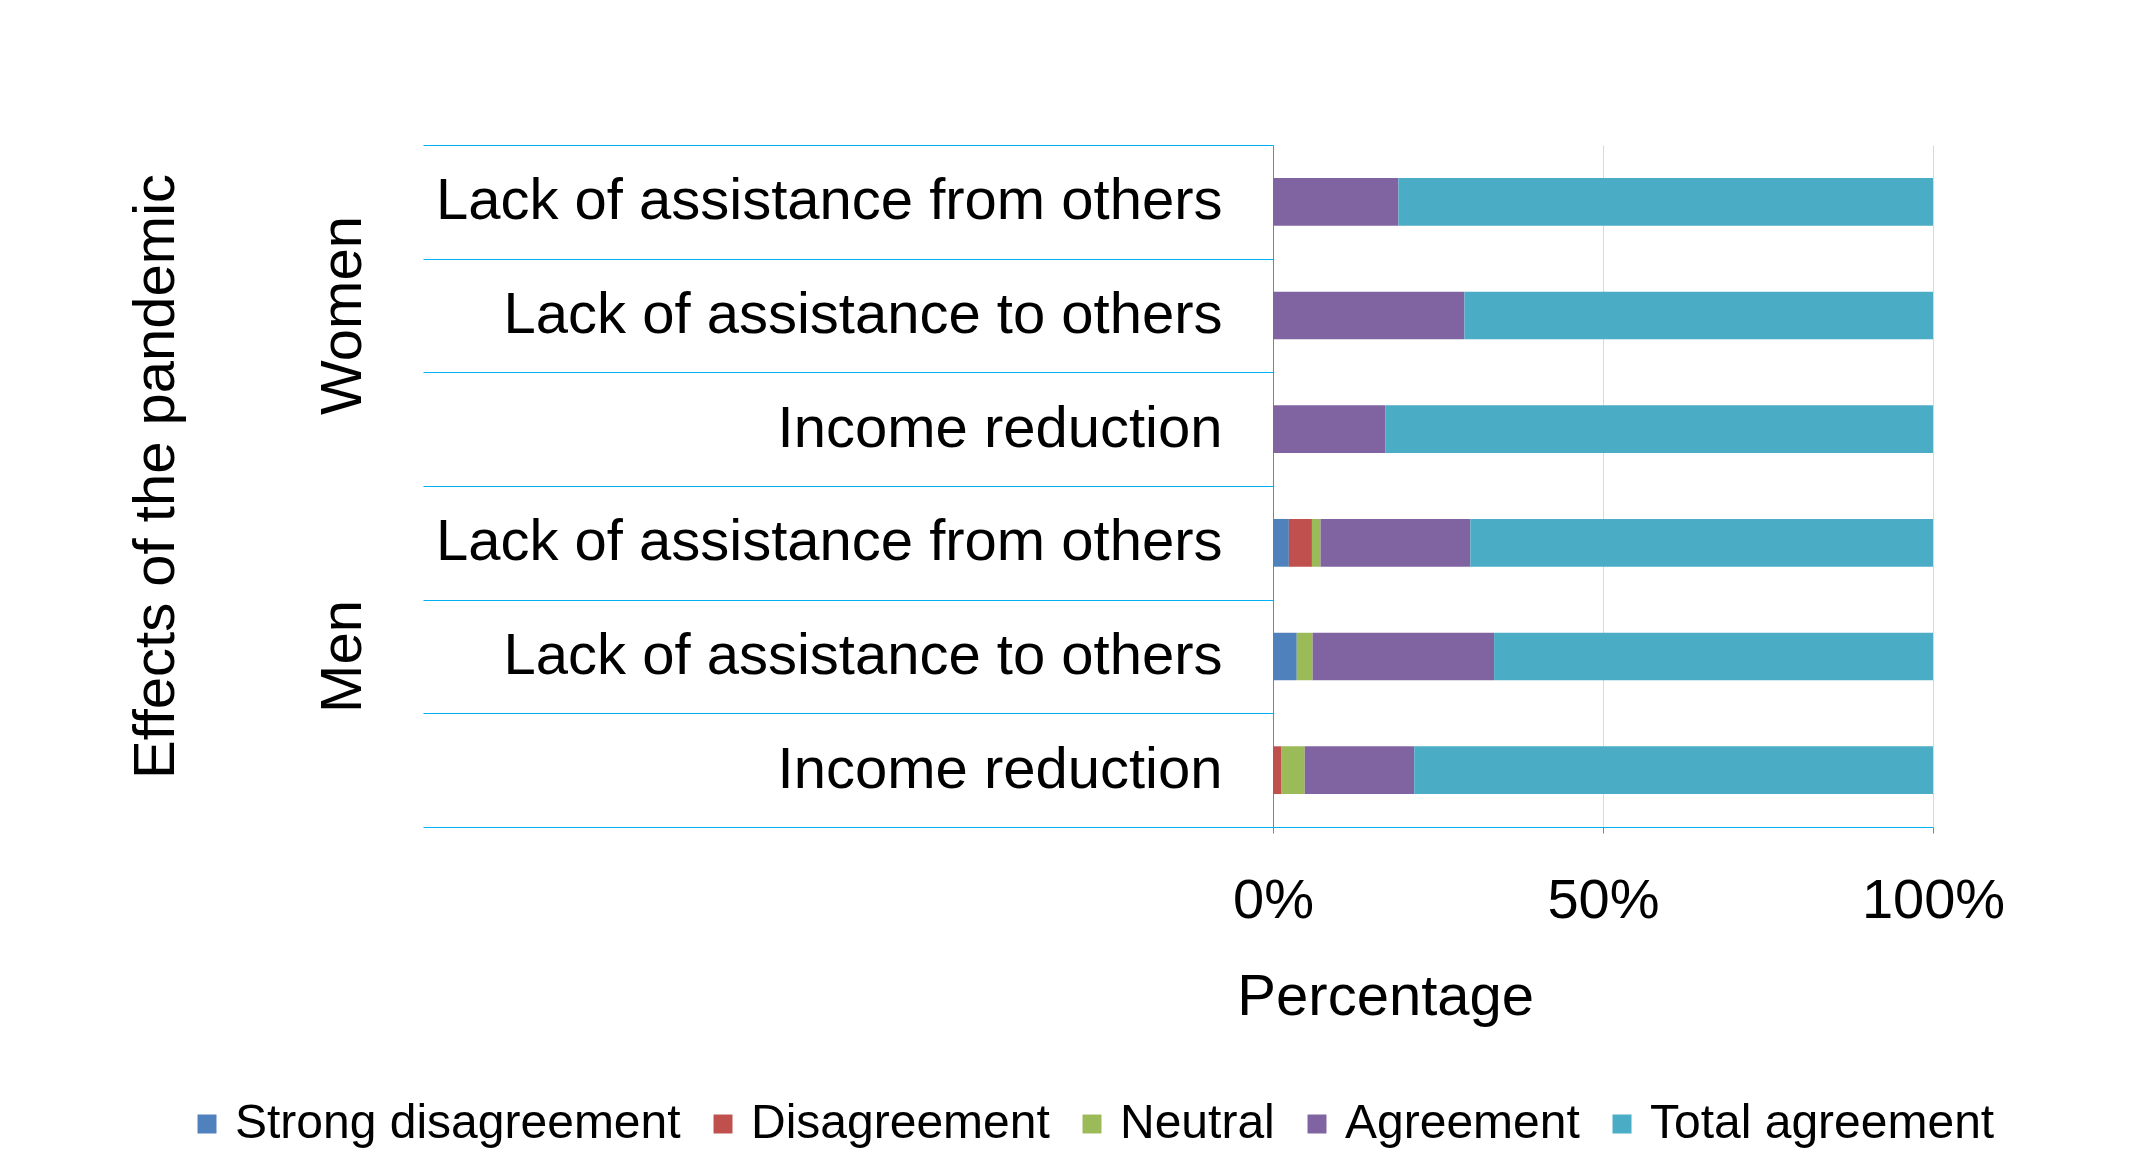 This screenshot has height=1161, width=2130. What do you see at coordinates (340, 656) in the screenshot?
I see `text: Men` at bounding box center [340, 656].